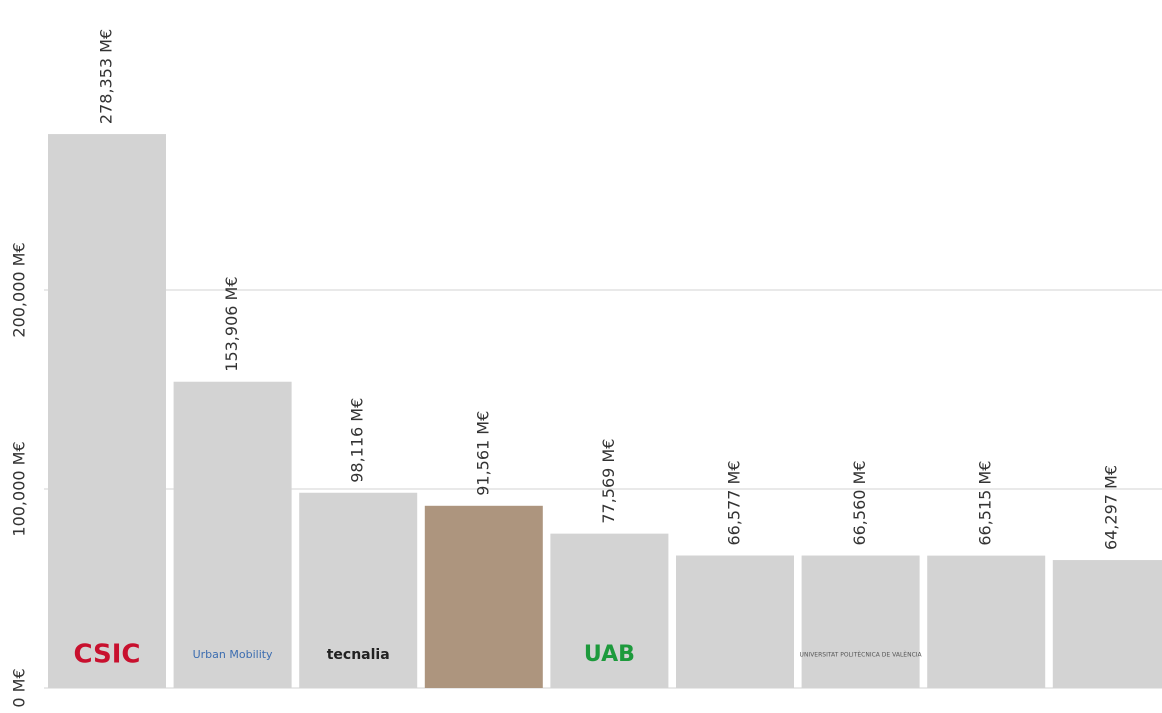 This screenshot has width=1162, height=713. Describe the element at coordinates (19, 687) in the screenshot. I see `y-tick-label: 0 M€` at that location.